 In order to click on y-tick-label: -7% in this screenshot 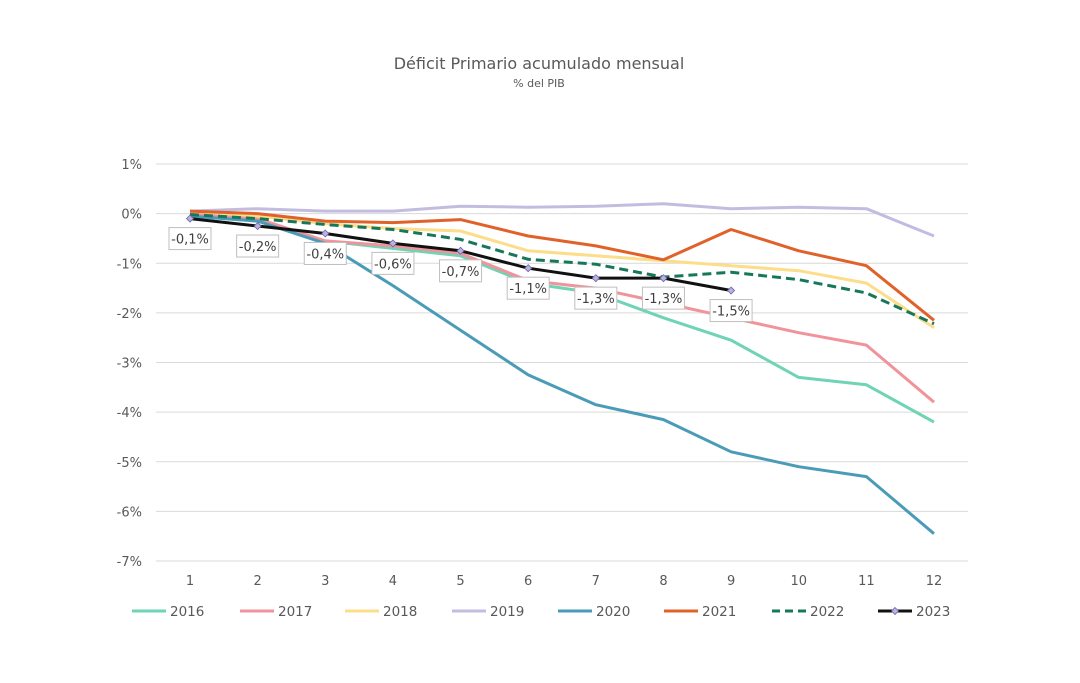, I will do `click(129, 562)`.